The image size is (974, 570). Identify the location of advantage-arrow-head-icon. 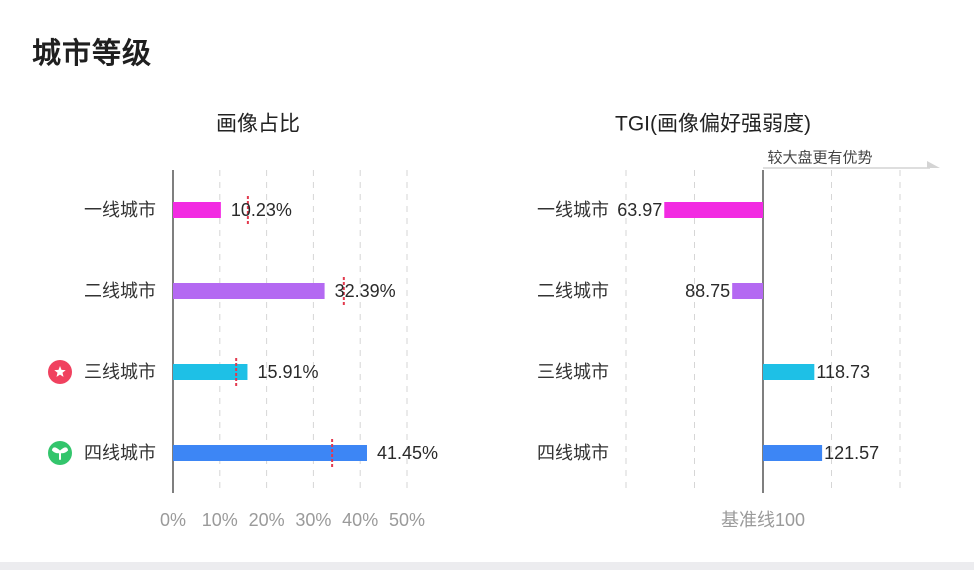
(933, 164).